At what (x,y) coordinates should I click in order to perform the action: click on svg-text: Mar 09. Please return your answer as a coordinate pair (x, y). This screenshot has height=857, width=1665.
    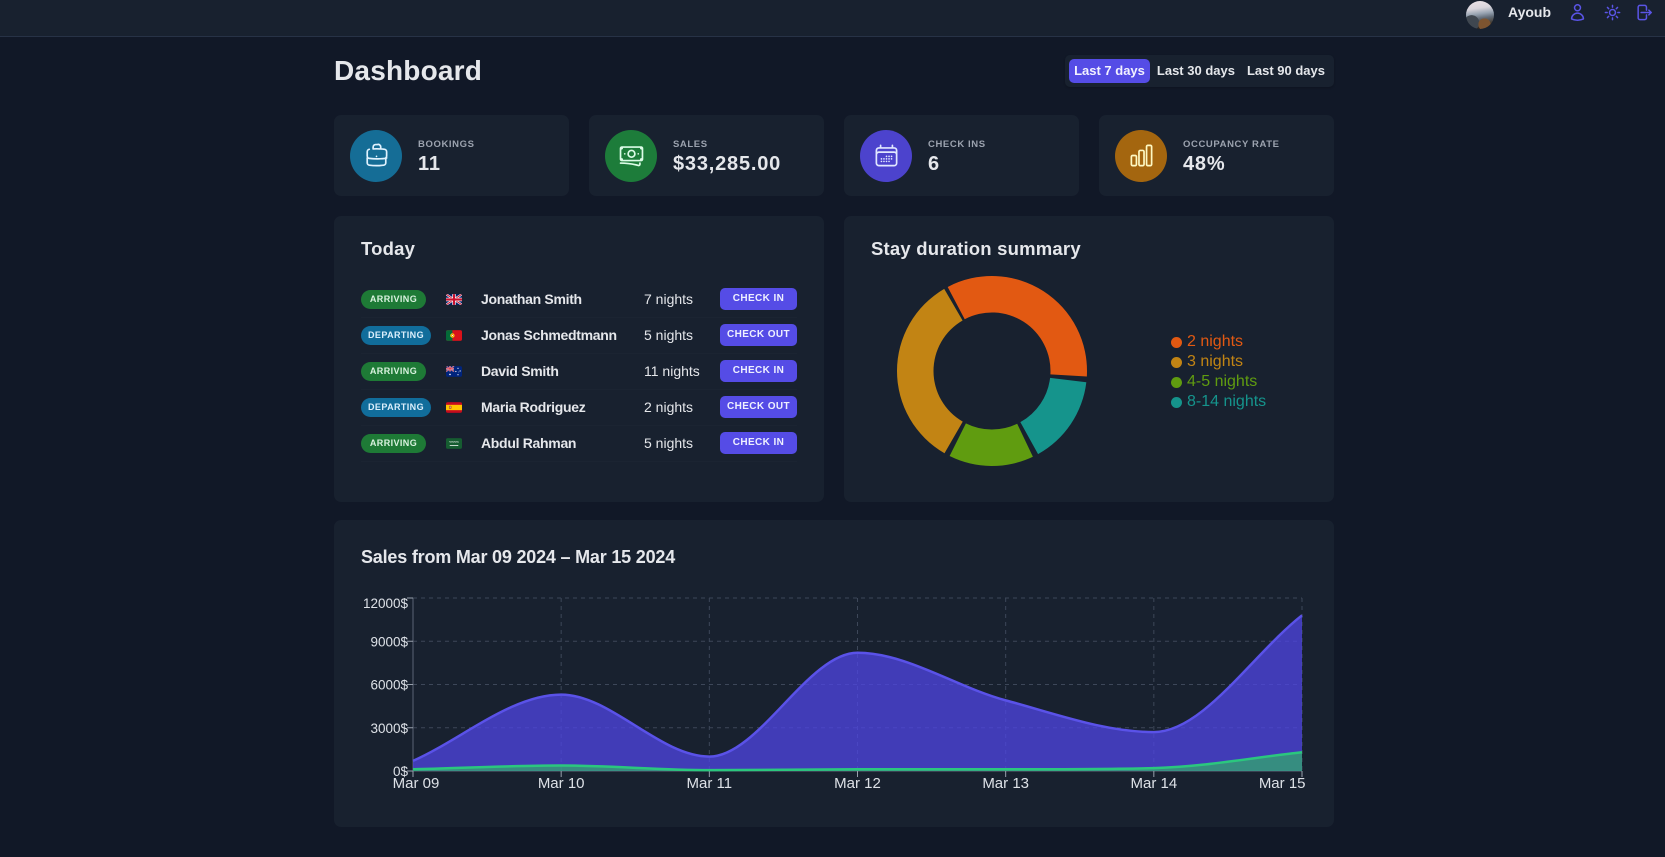
    Looking at the image, I should click on (416, 783).